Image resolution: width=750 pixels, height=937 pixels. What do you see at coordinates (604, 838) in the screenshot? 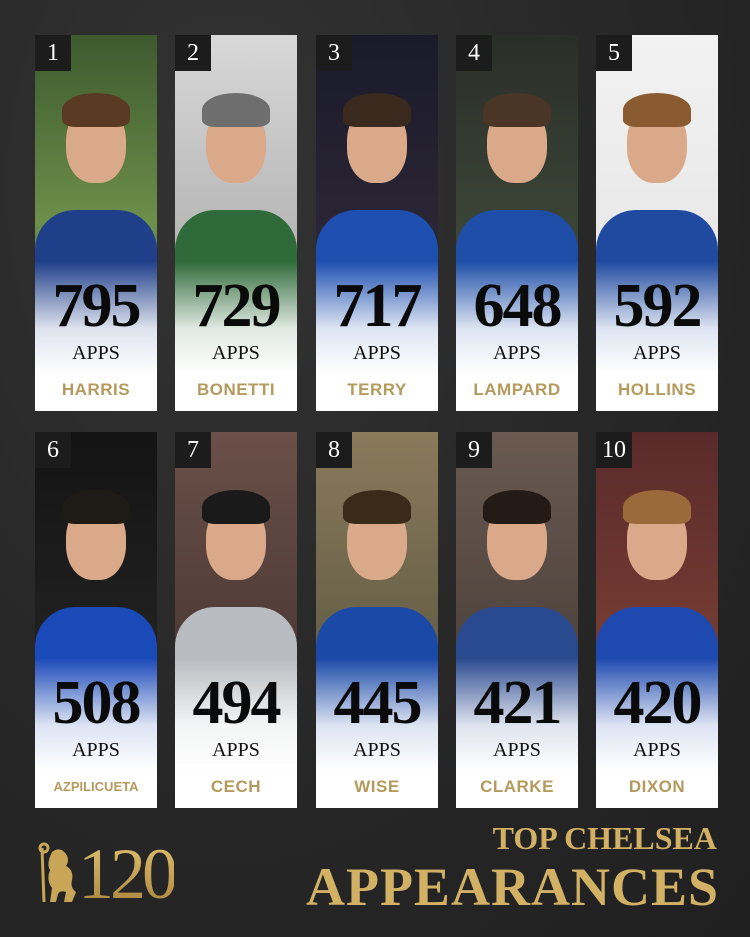
I see `title-line-1: TOP CHELSEA` at bounding box center [604, 838].